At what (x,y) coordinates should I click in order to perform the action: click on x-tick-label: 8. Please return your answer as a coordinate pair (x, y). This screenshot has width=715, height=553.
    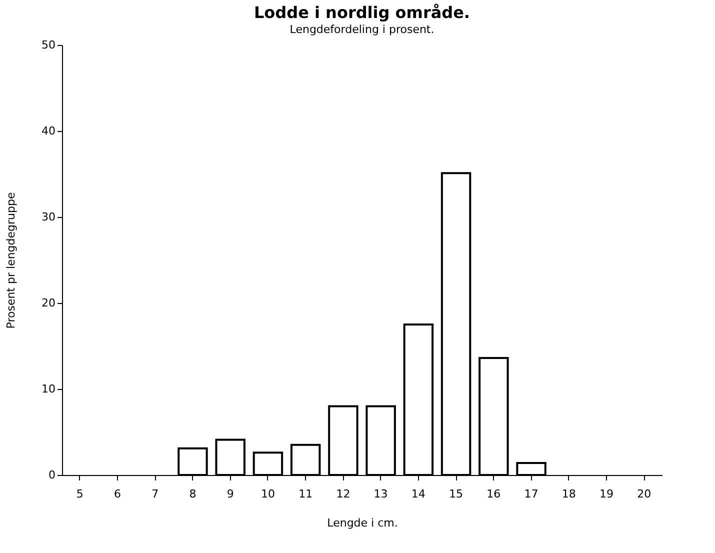
    Looking at the image, I should click on (192, 494).